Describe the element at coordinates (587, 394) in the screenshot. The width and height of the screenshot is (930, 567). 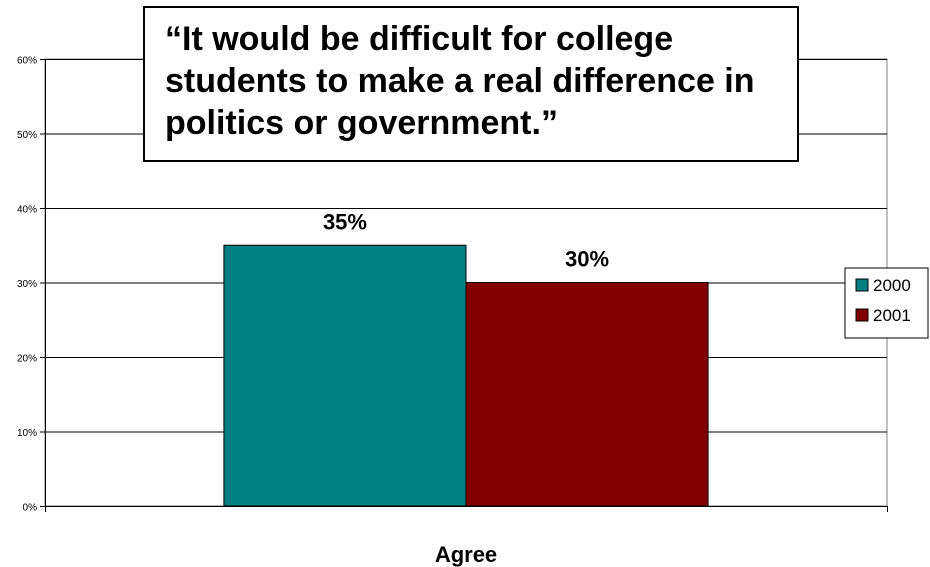
I see `bar-2001` at that location.